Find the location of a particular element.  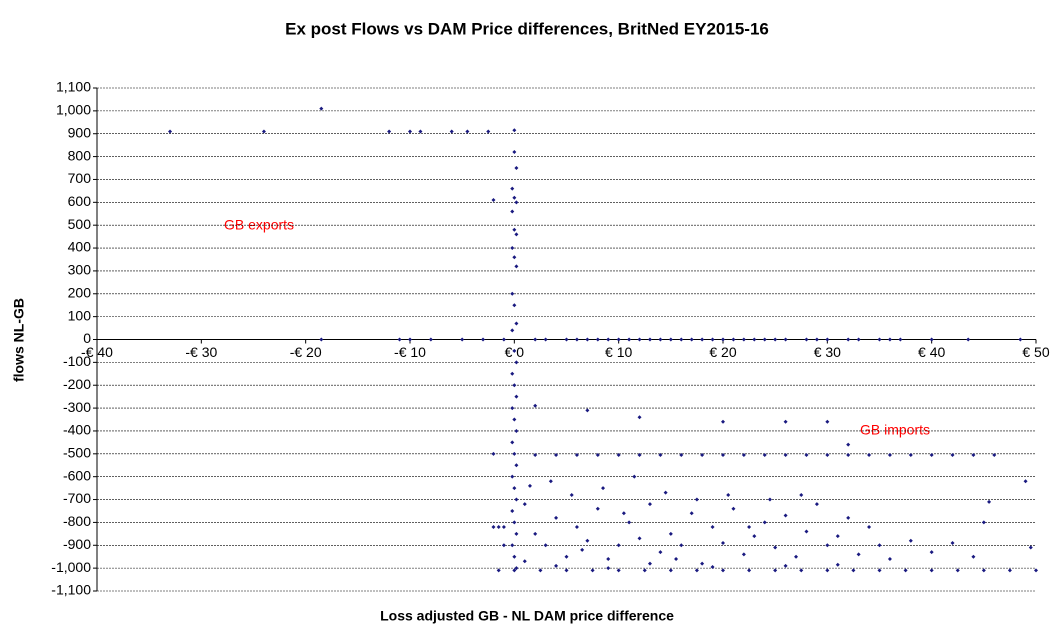

y-tick-label: 500 is located at coordinates (80, 224).